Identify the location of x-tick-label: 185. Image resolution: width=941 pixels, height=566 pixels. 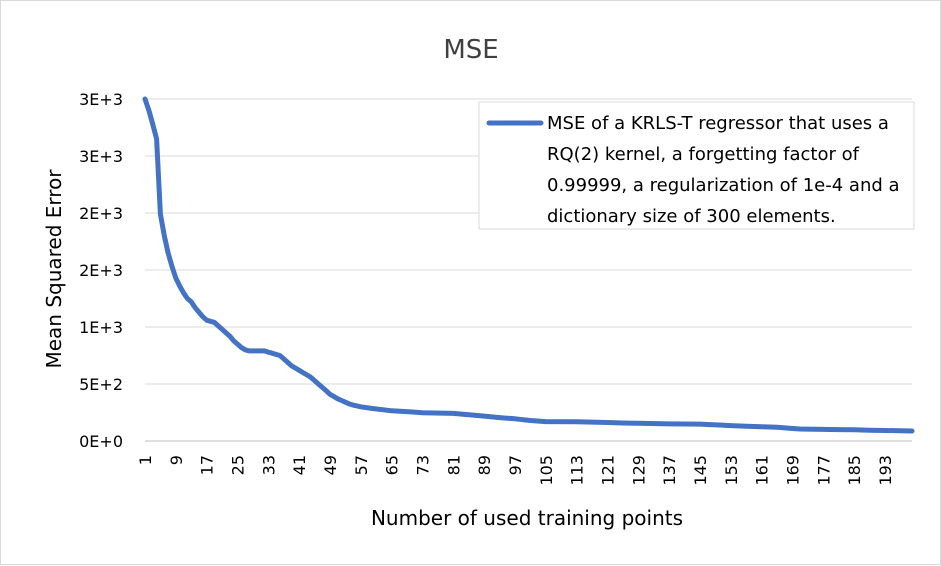
(854, 470).